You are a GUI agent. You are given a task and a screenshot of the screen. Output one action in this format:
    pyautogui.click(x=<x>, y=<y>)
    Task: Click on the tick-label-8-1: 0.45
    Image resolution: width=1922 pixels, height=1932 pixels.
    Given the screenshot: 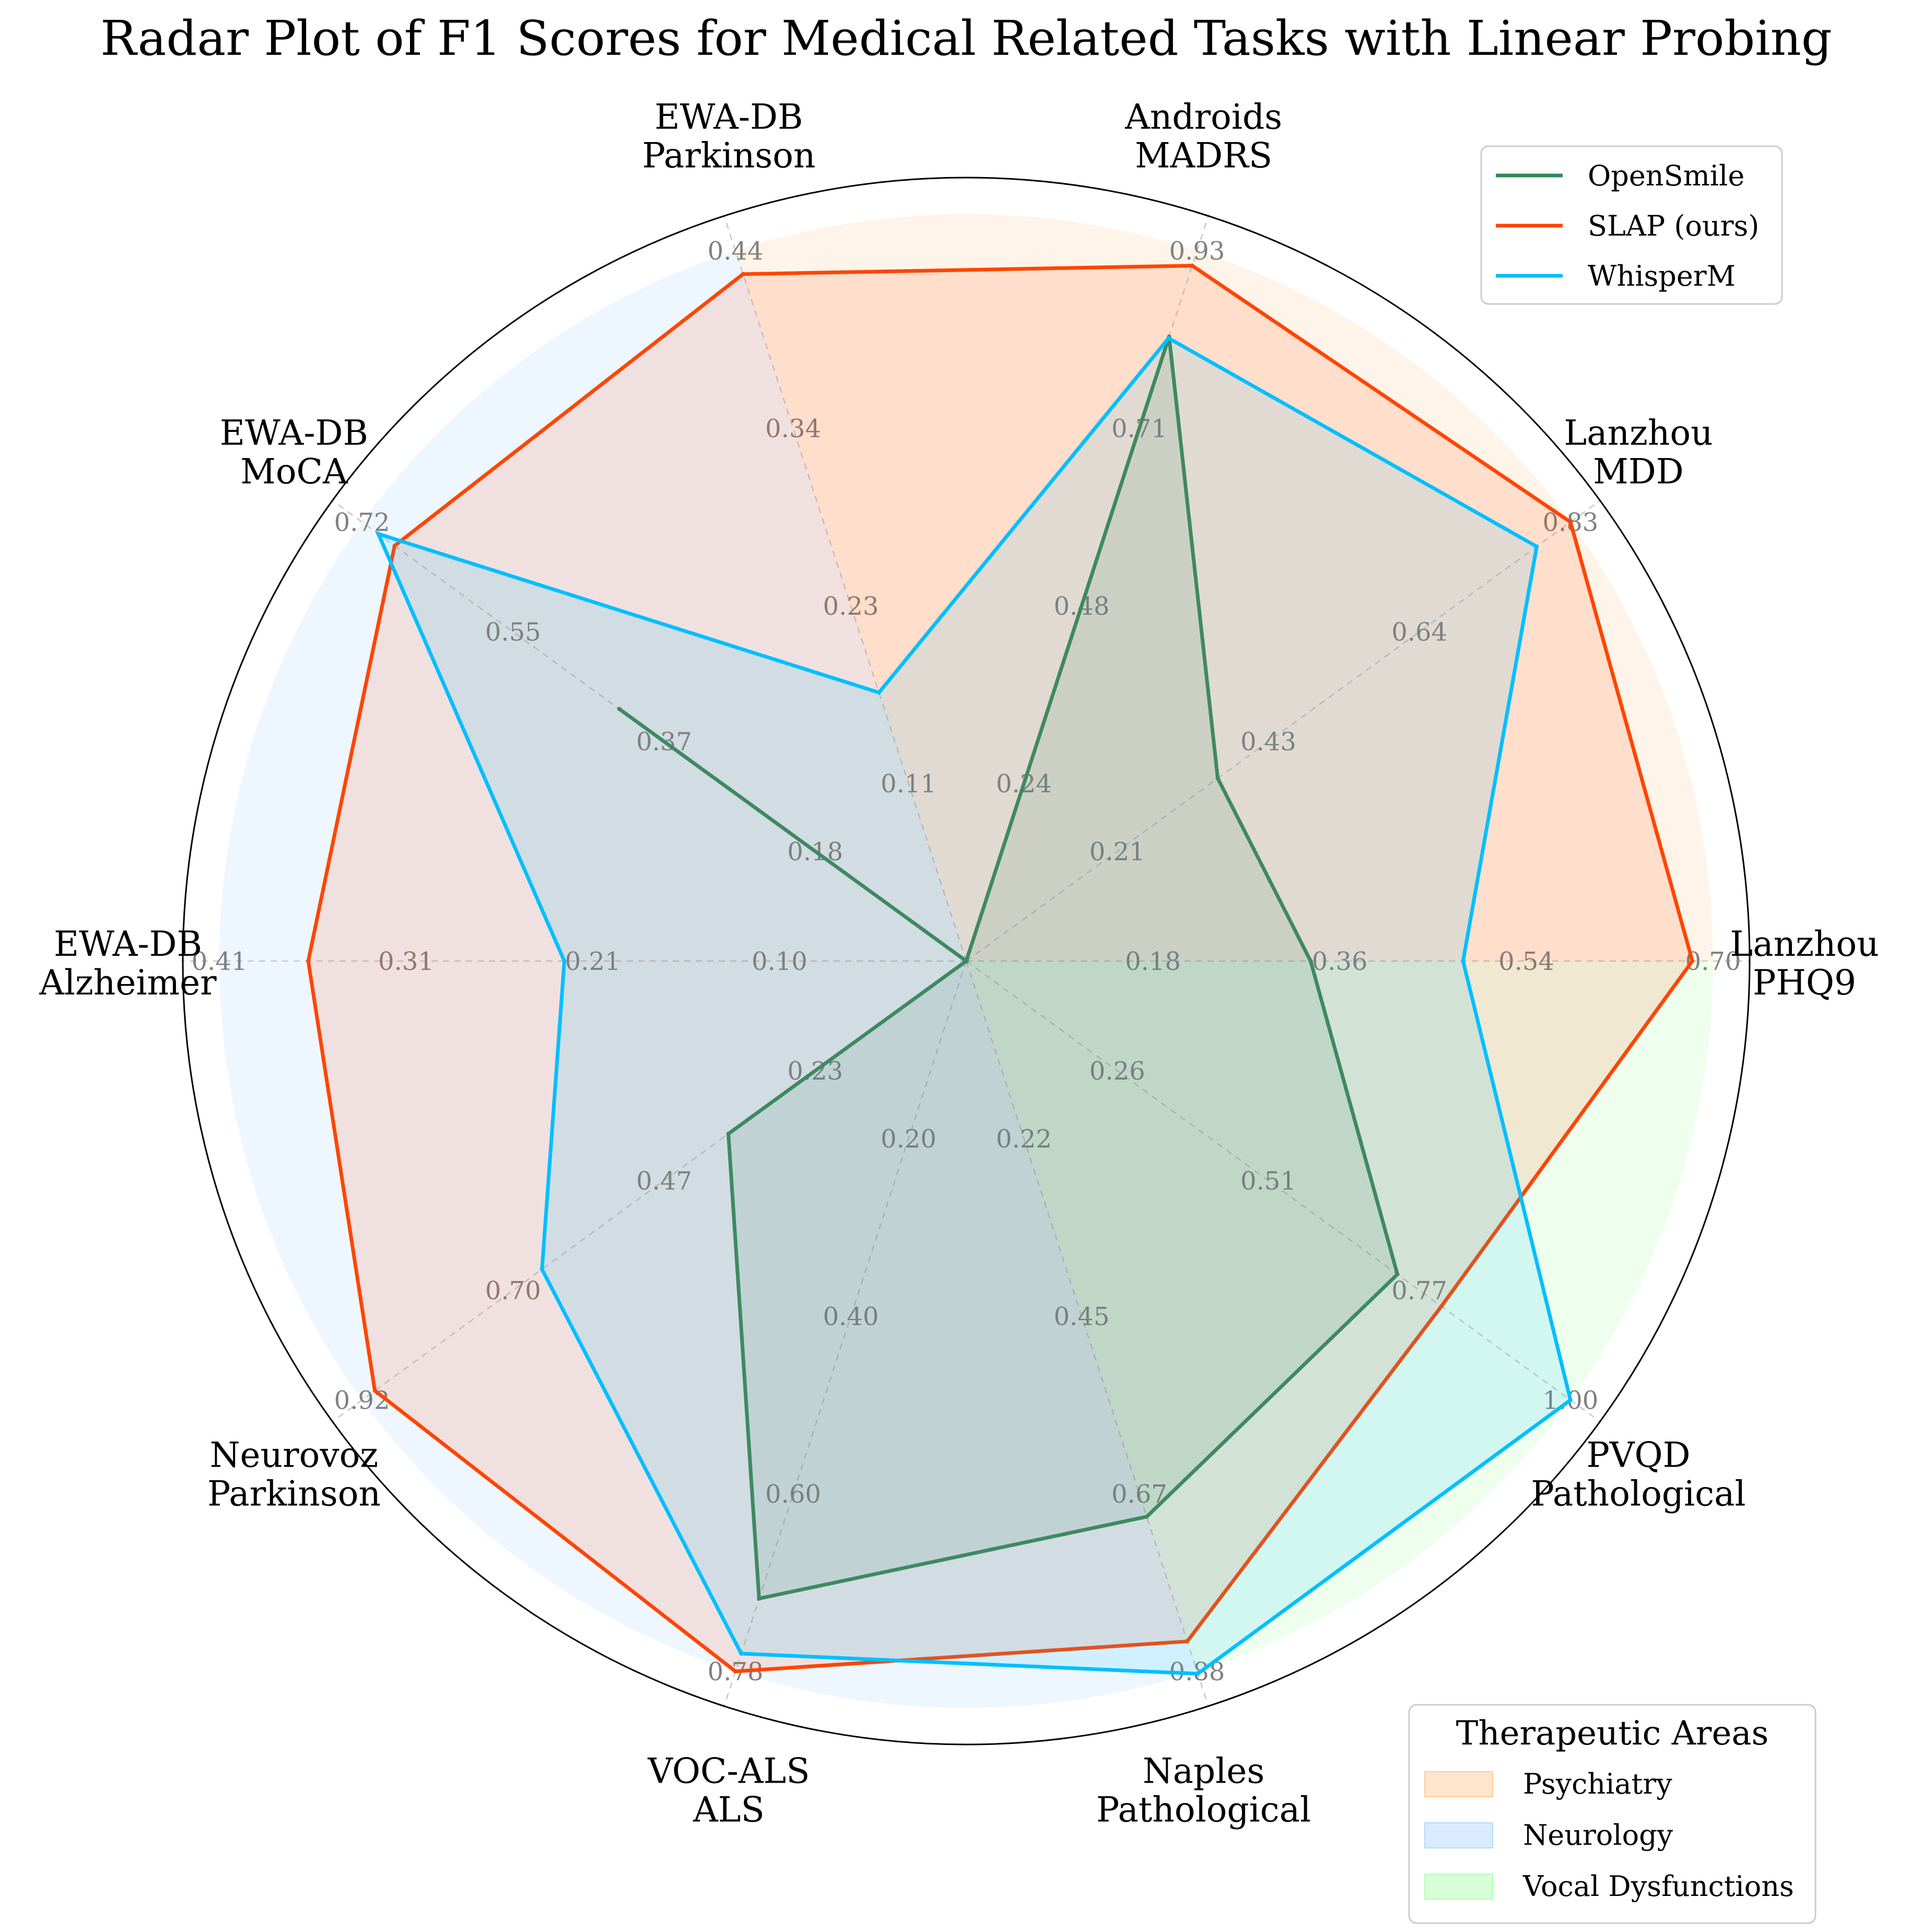 What is the action you would take?
    pyautogui.click(x=1082, y=1316)
    